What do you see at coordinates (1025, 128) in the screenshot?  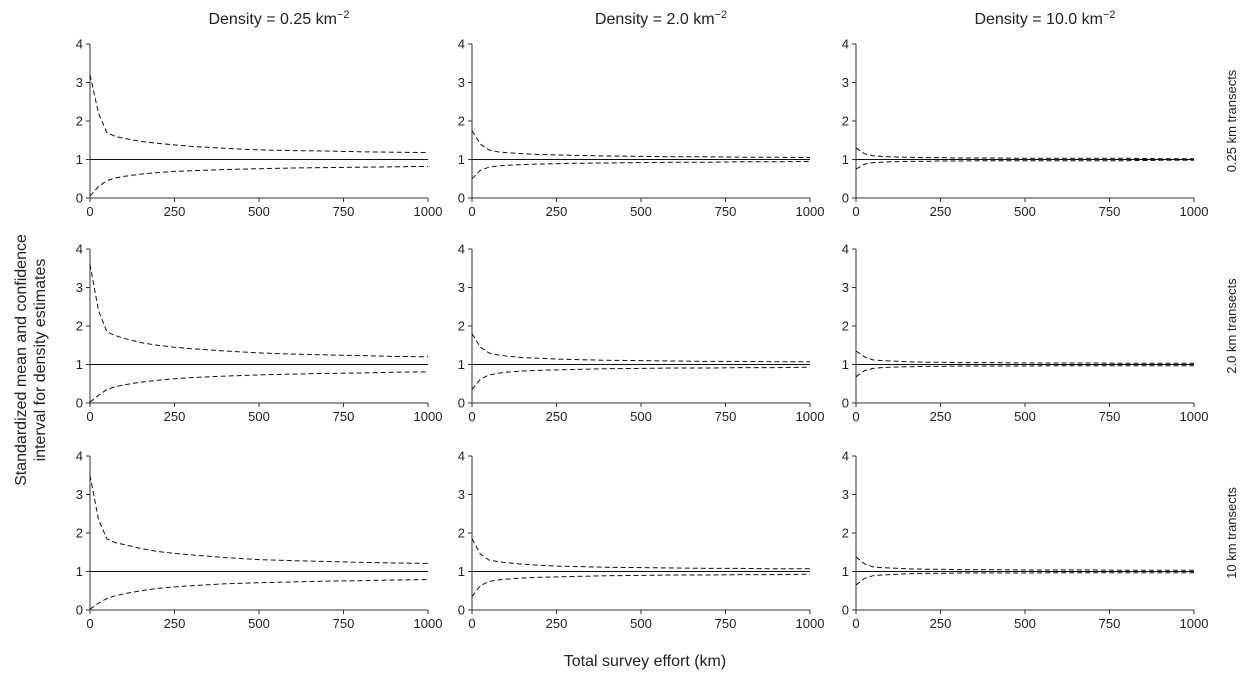 I see `panel-r1-c3: 0 1 2 3 4 0 250 500 750 1000` at bounding box center [1025, 128].